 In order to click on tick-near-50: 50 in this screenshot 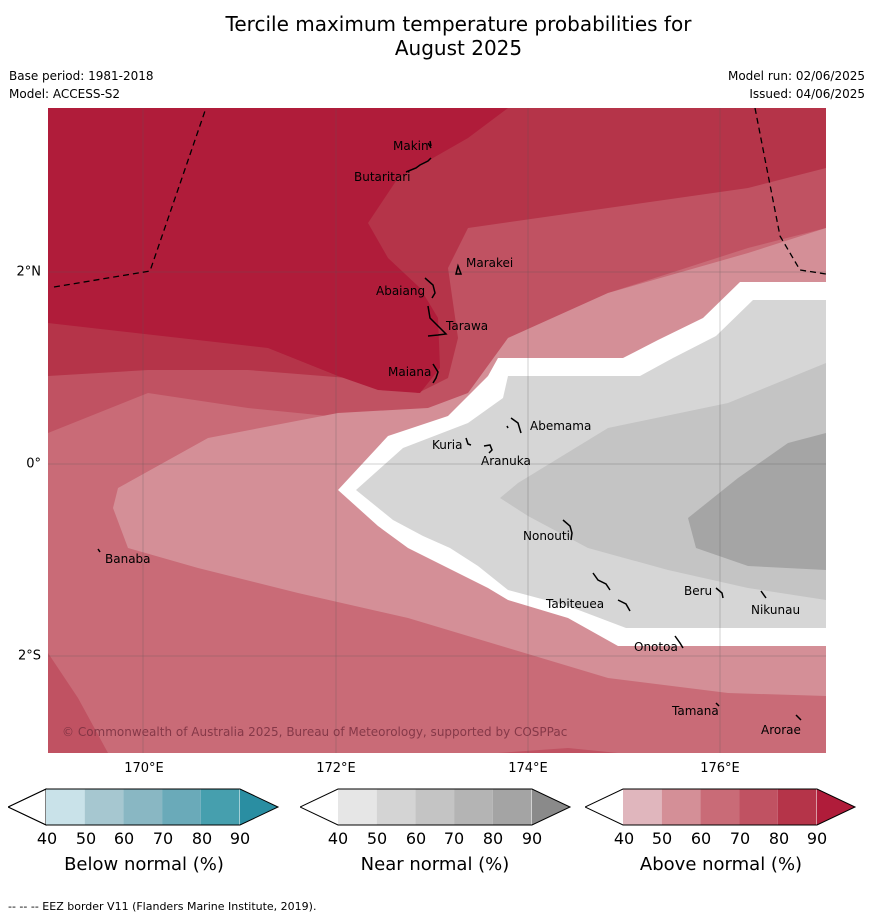, I will do `click(377, 838)`.